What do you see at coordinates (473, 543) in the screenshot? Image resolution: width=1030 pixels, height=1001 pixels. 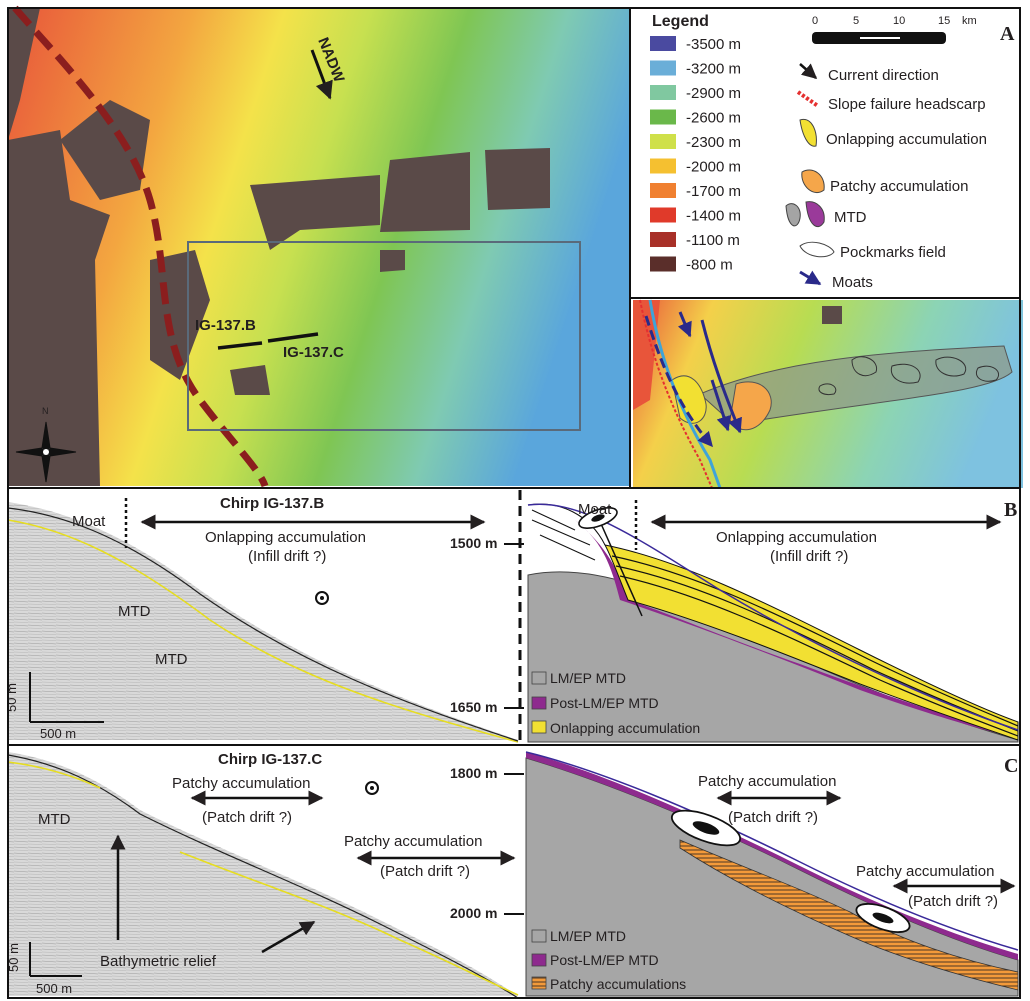 I see `panel-b-depth-1500: 1500 m` at bounding box center [473, 543].